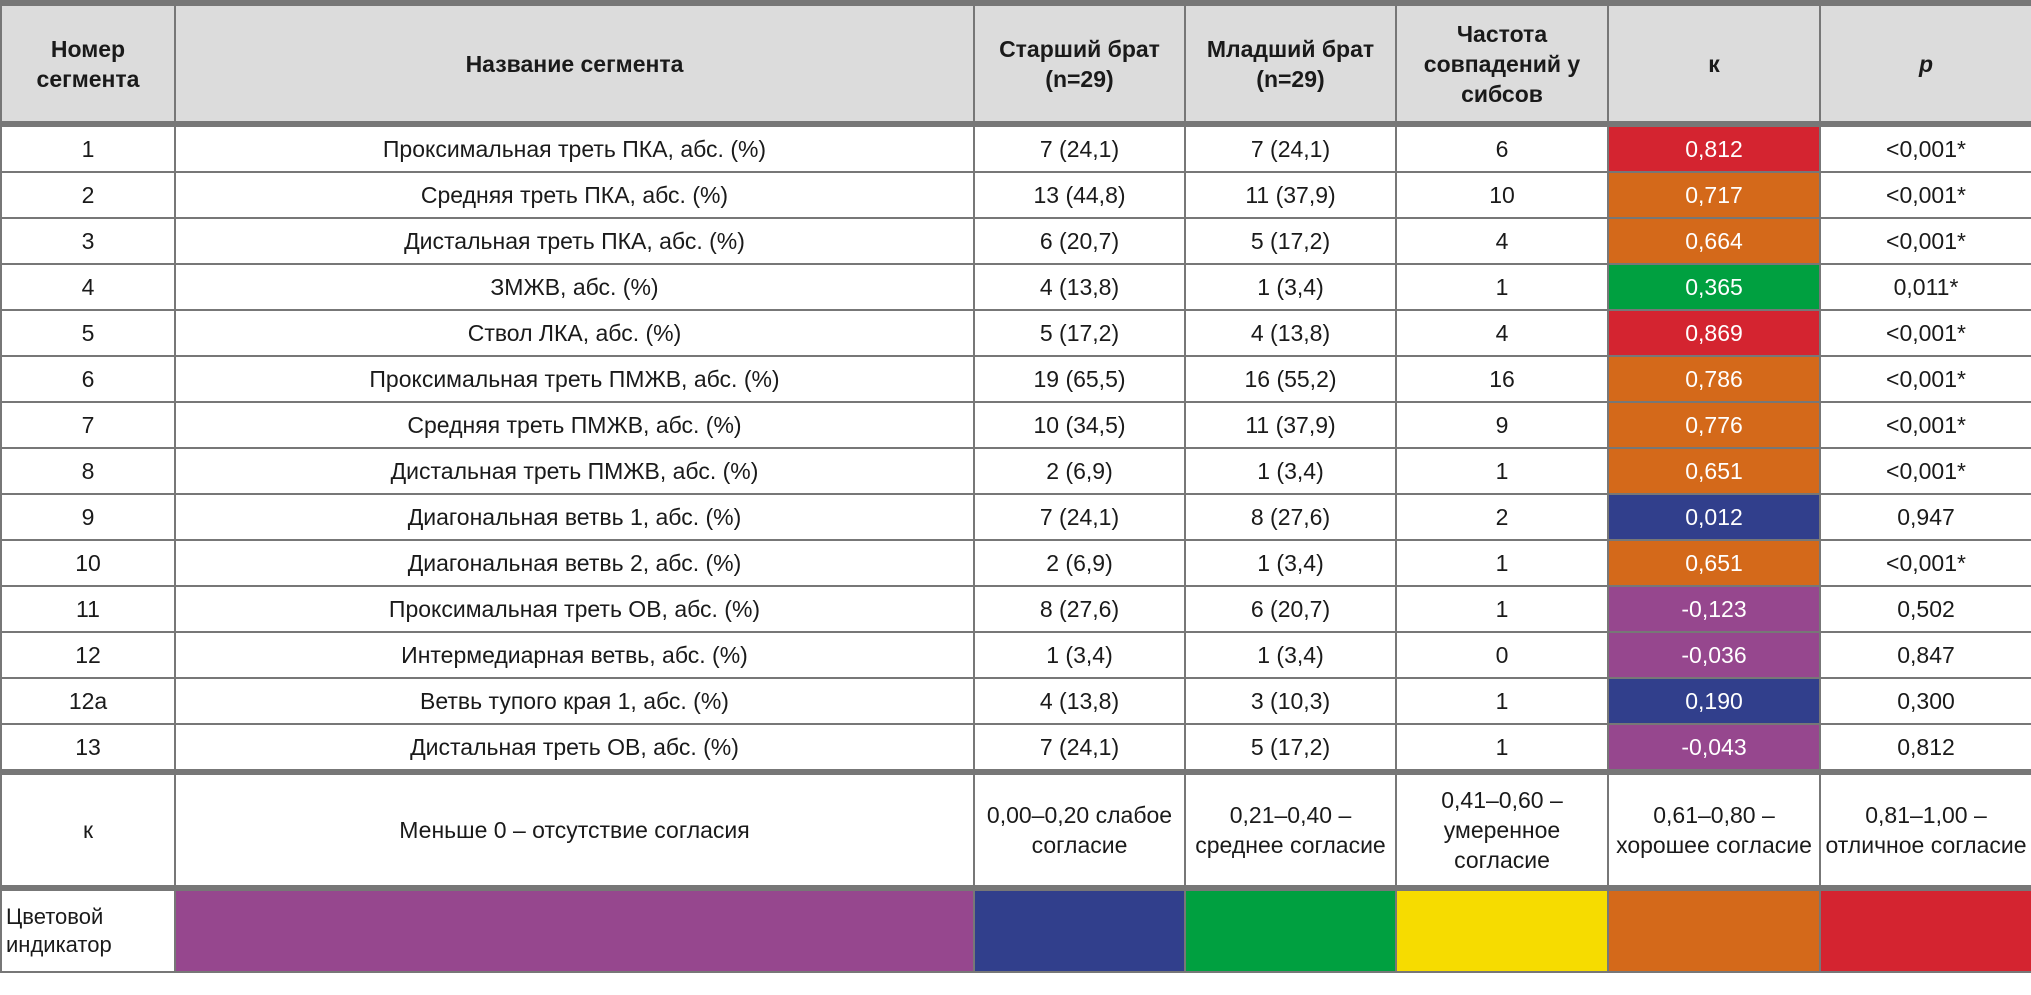 The image size is (2031, 995). Describe the element at coordinates (574, 379) in the screenshot. I see `segment-name: Проксимальная треть ПМЖВ, абс. (%)` at that location.